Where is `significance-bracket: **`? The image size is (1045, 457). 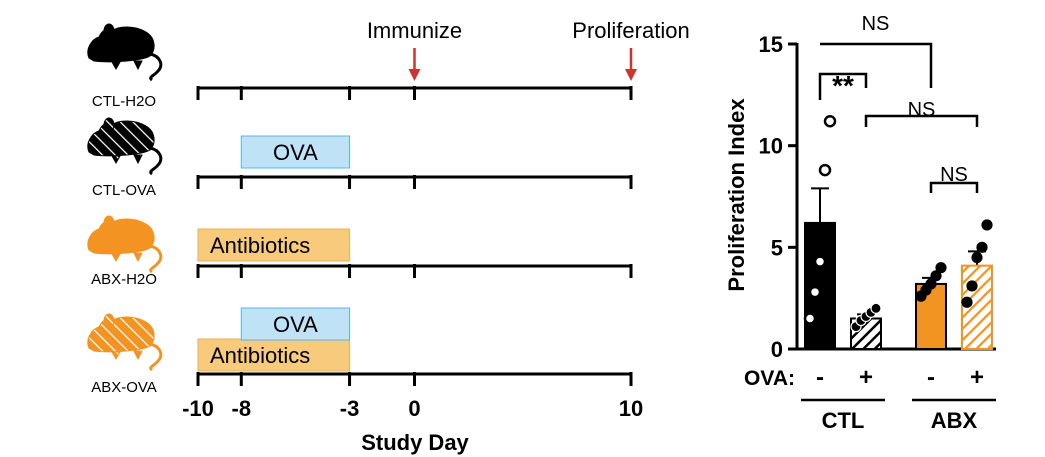
significance-bracket: ** is located at coordinates (843, 85).